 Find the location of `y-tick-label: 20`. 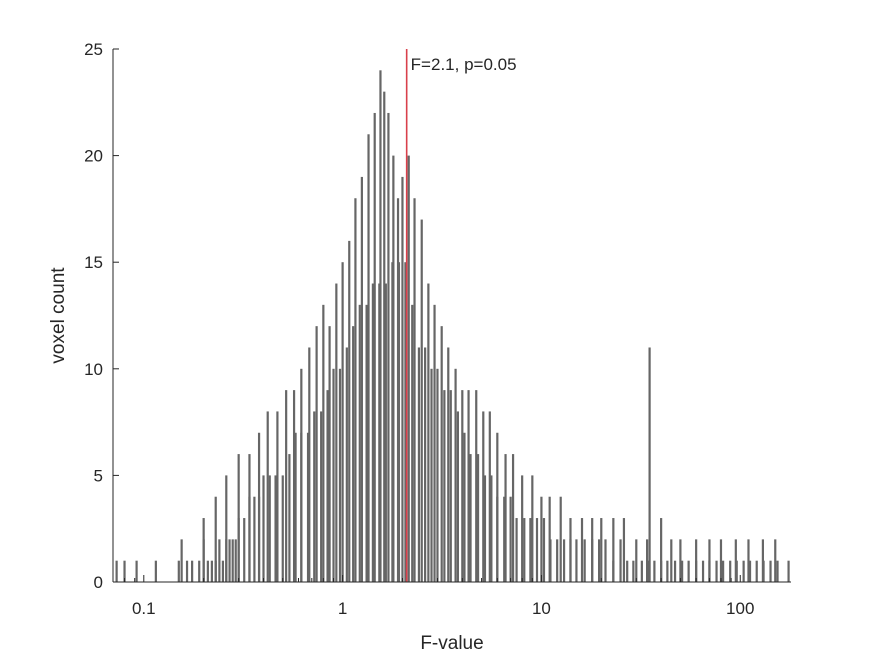

y-tick-label: 20 is located at coordinates (93, 156).